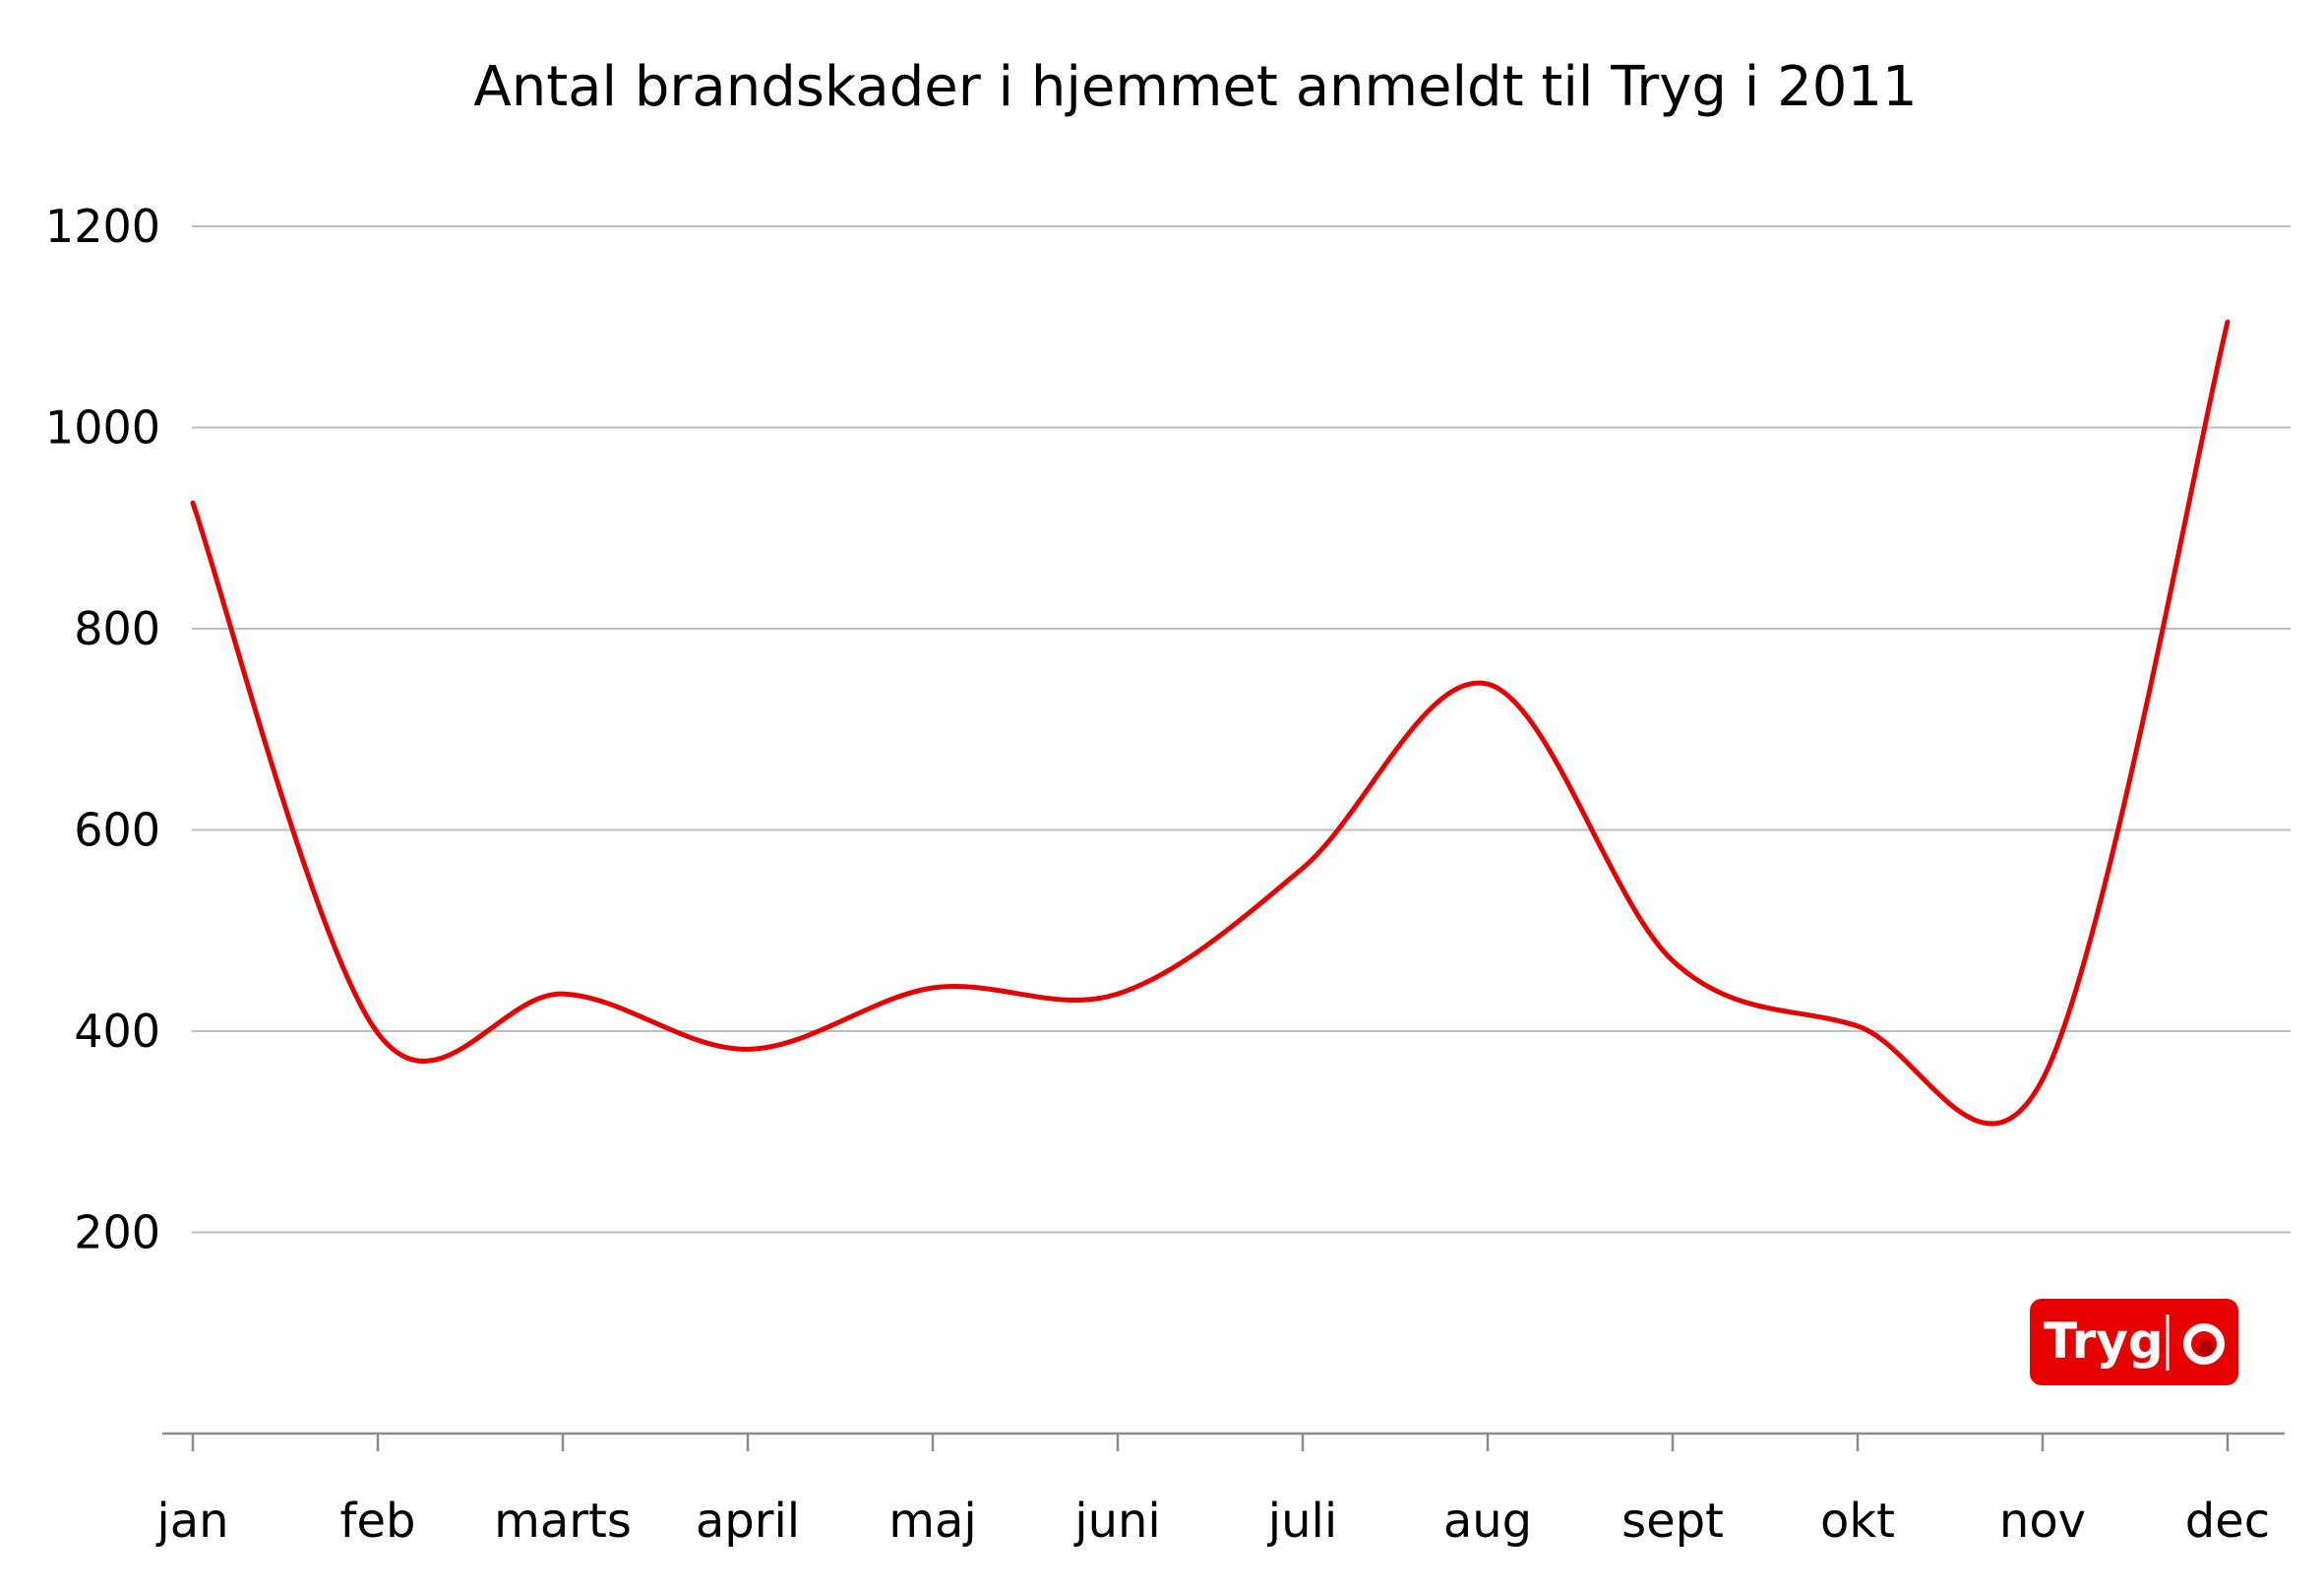 The image size is (2324, 1590). Describe the element at coordinates (1302, 1521) in the screenshot. I see `x-tick-label: juli` at that location.